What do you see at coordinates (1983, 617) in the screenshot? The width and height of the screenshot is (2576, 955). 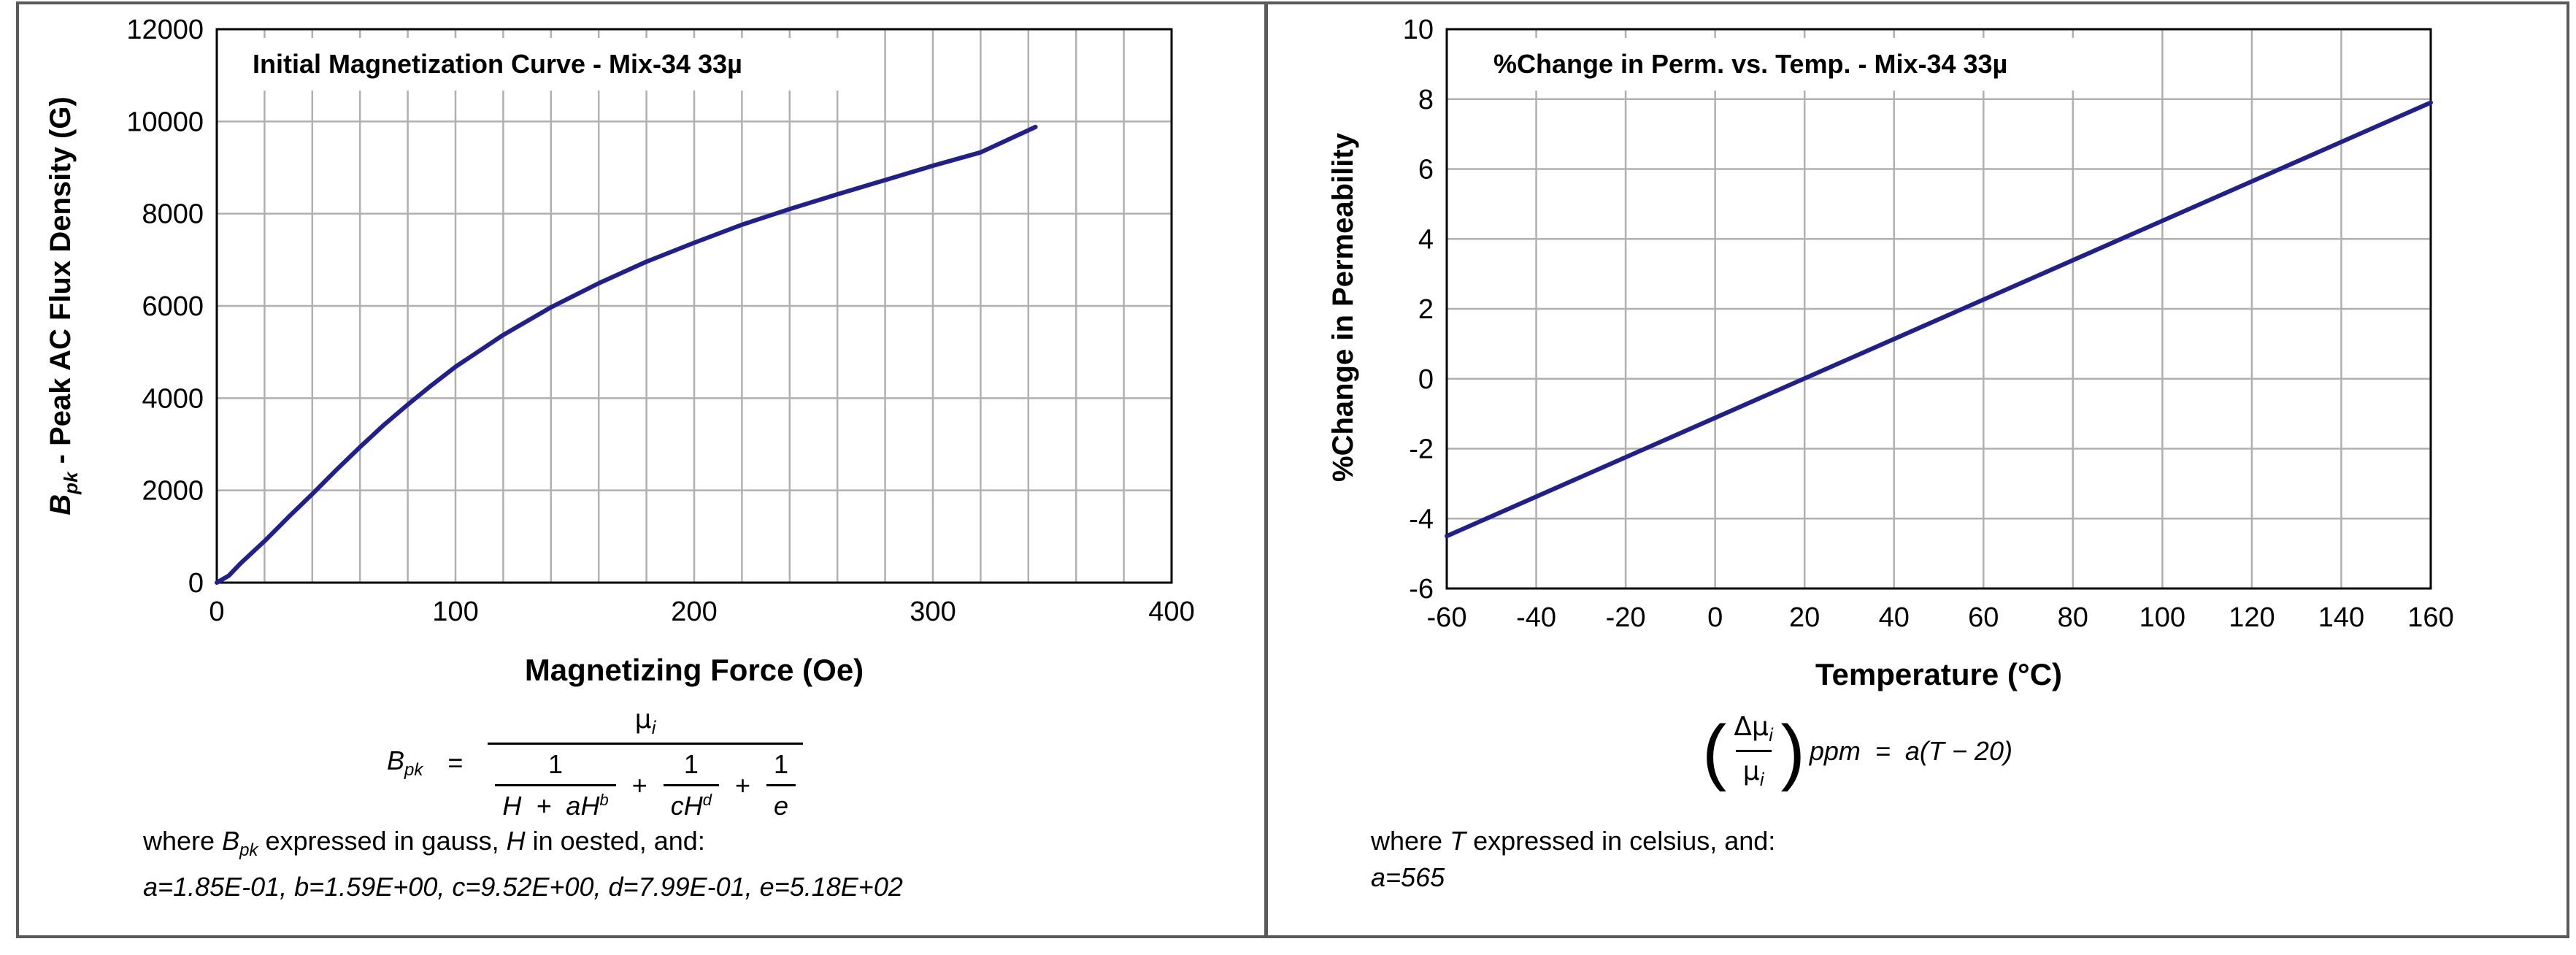 I see `permeability-temp-chart-x-tick-label: 60` at bounding box center [1983, 617].